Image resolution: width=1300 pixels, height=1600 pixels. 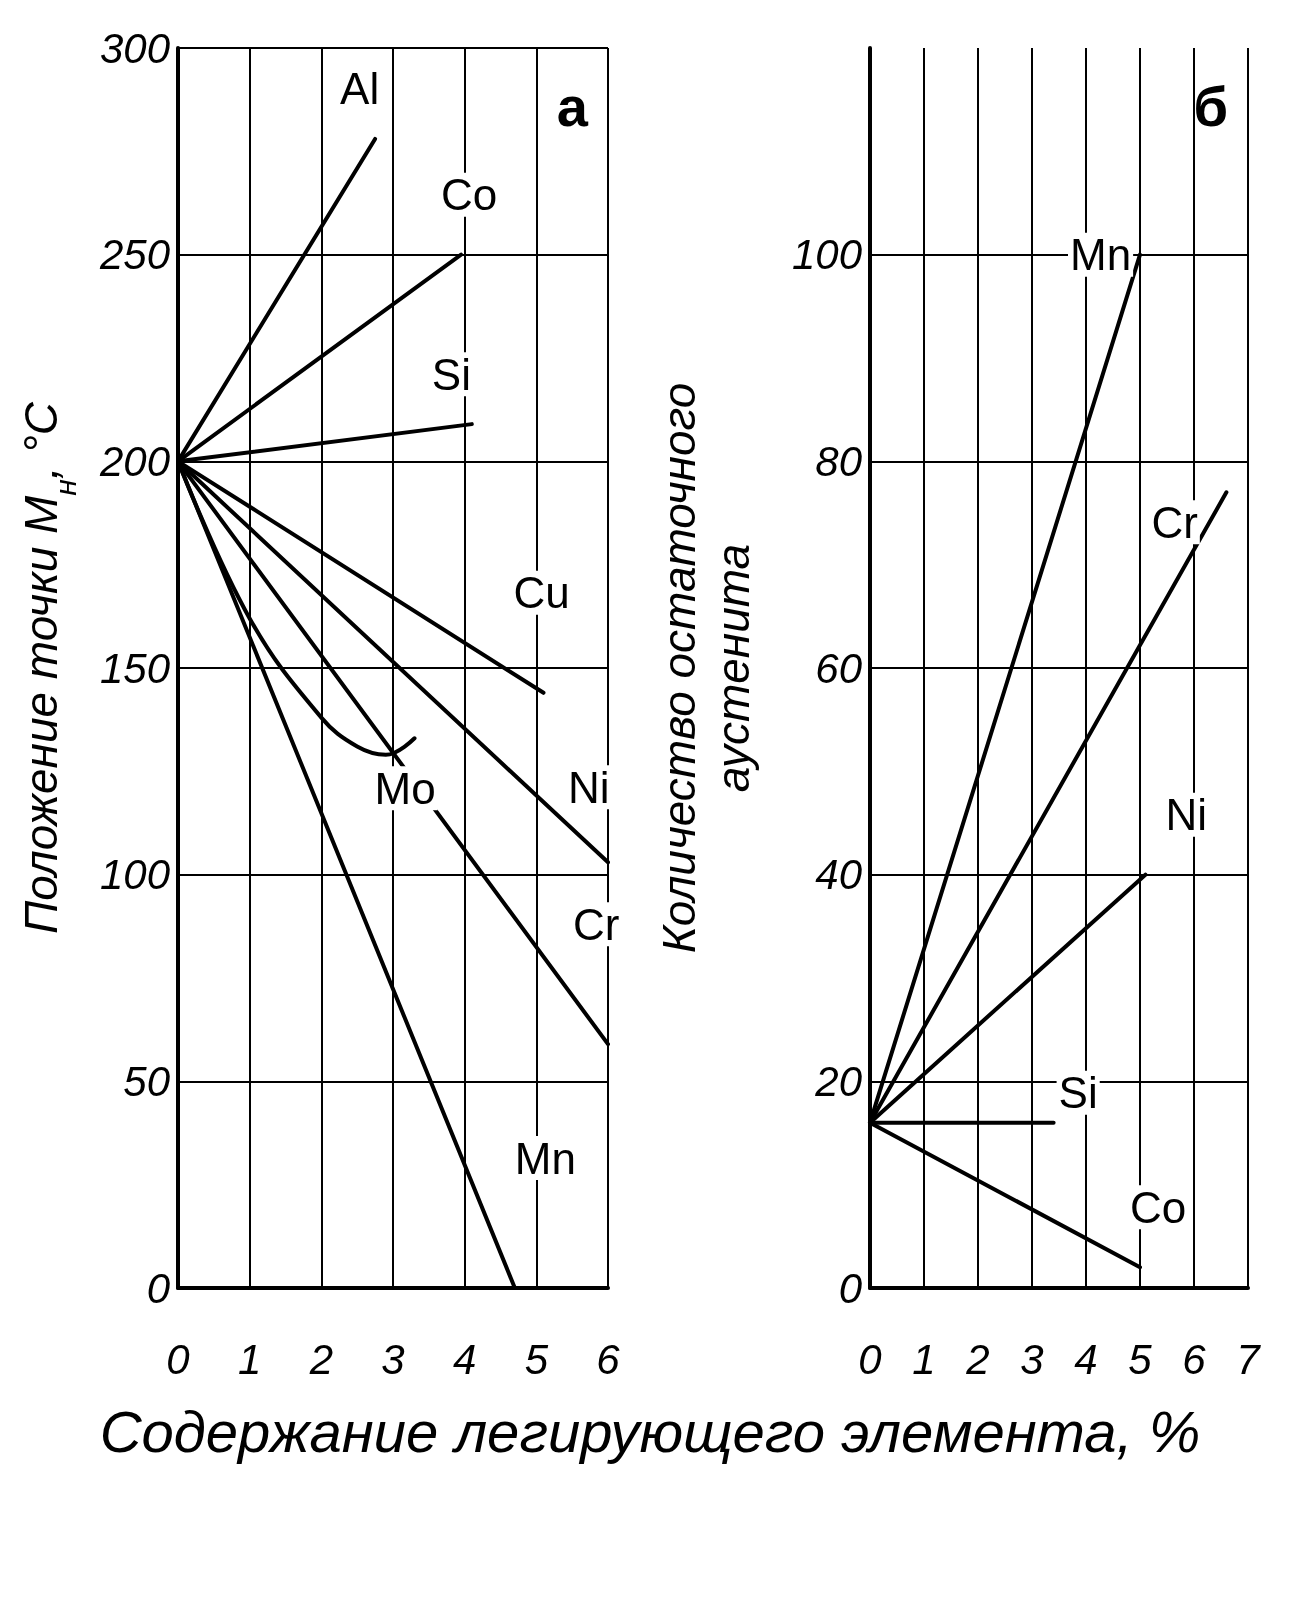 What do you see at coordinates (134, 255) in the screenshot?
I see `y-tick-label: 250` at bounding box center [134, 255].